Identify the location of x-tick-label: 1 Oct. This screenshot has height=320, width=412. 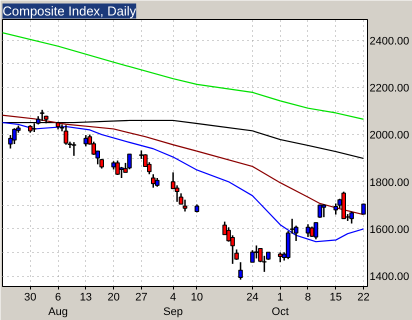
(280, 305).